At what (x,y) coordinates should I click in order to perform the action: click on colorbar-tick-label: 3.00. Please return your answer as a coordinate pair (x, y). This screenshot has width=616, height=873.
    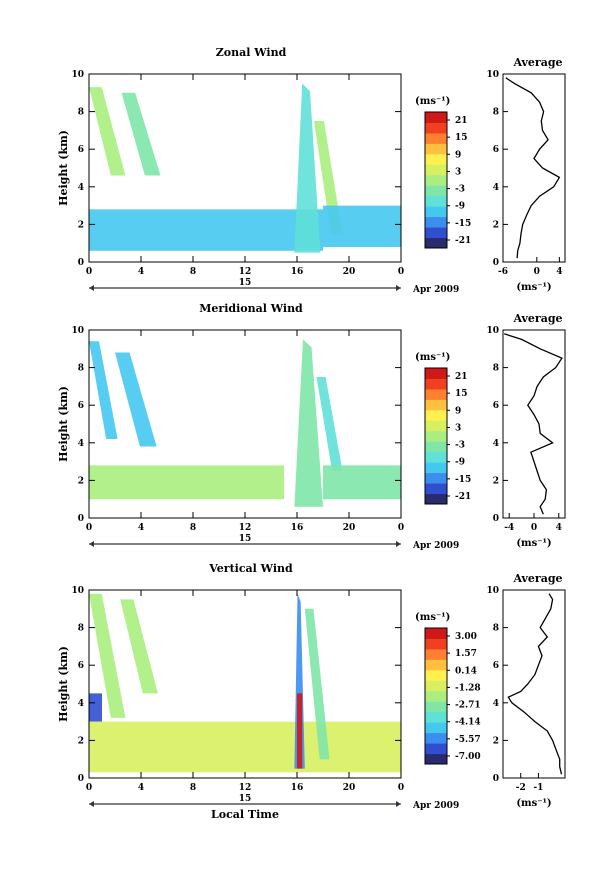
    Looking at the image, I should click on (466, 637).